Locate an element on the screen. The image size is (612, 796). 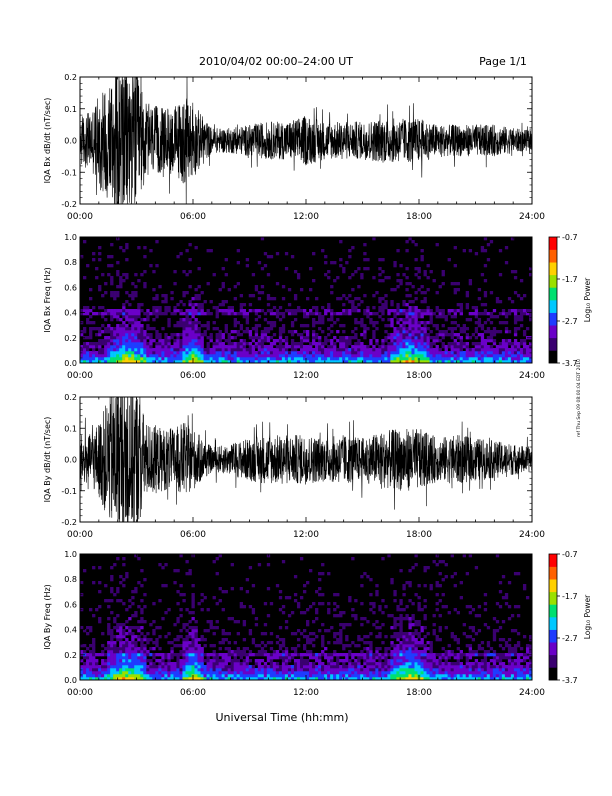
panel-4-colorbar-tick-label: -1.7 is located at coordinates (570, 596).